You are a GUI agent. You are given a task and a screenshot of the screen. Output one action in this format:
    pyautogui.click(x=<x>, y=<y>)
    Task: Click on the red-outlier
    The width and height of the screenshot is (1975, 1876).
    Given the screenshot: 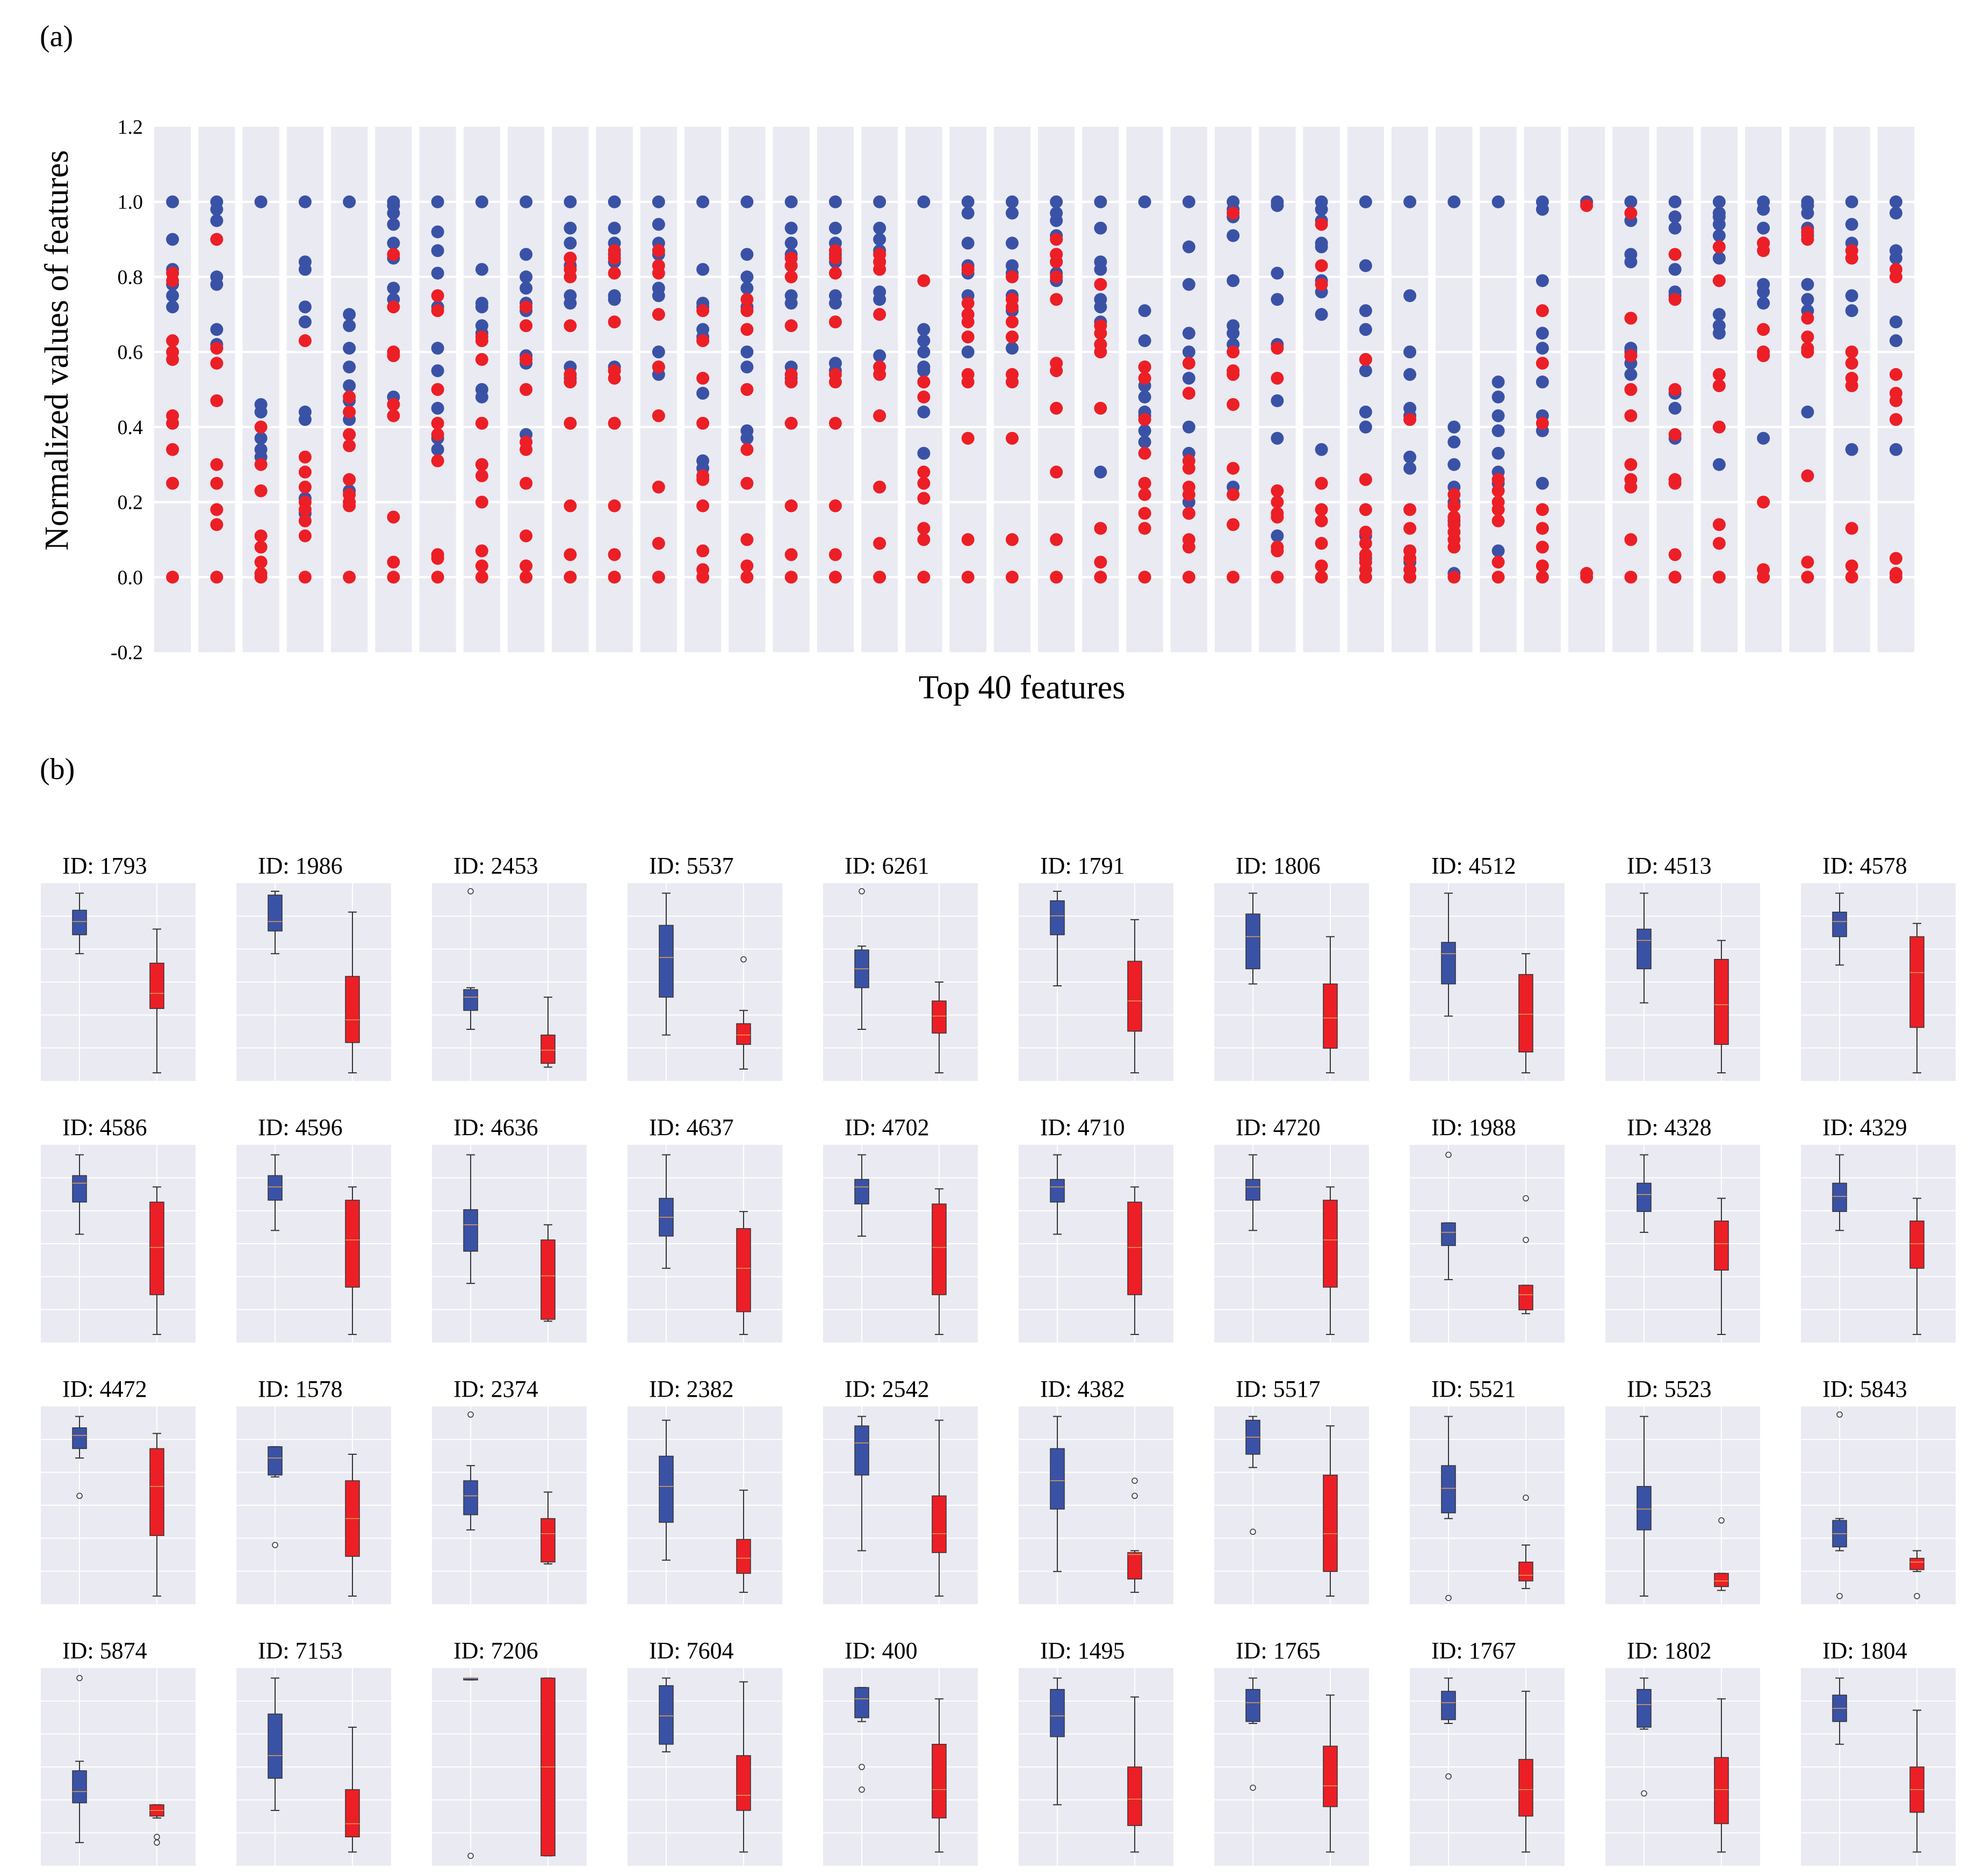 What is the action you would take?
    pyautogui.click(x=1134, y=1495)
    